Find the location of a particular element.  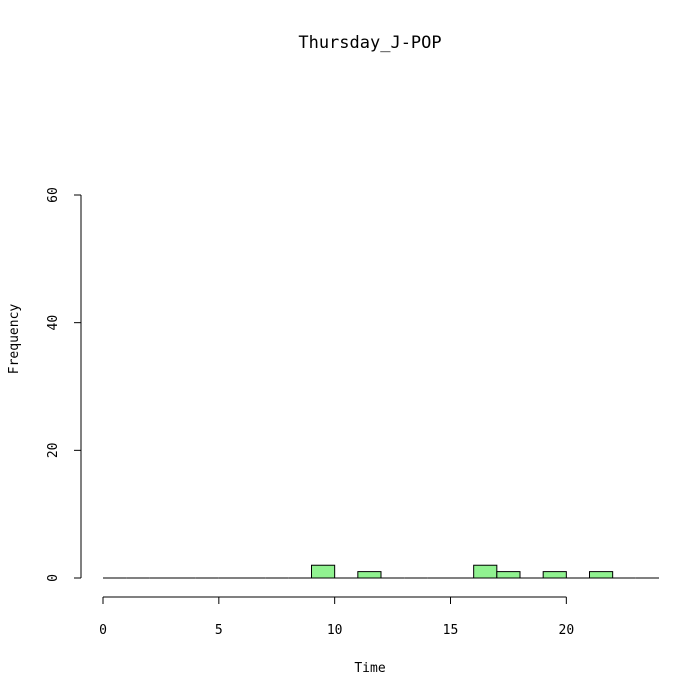

y-tick-label: 0 is located at coordinates (53, 578).